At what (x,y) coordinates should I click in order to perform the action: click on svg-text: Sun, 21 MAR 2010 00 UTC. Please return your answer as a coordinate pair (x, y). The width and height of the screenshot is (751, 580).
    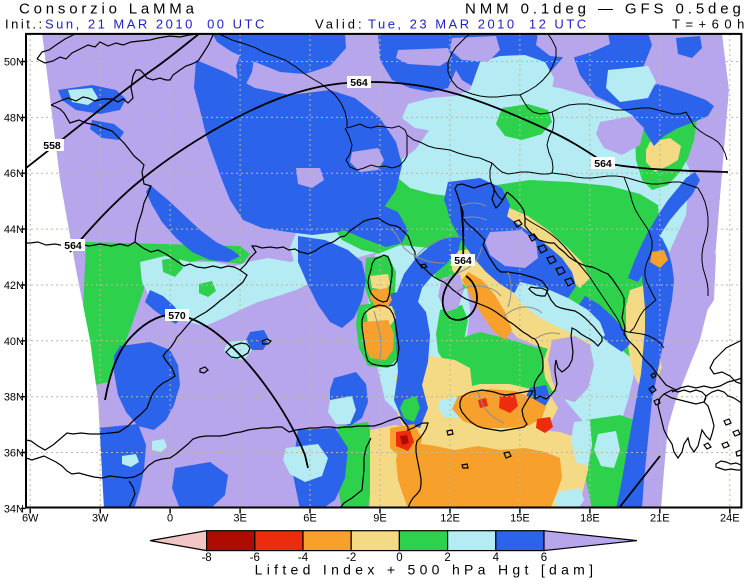
    Looking at the image, I should click on (156, 24).